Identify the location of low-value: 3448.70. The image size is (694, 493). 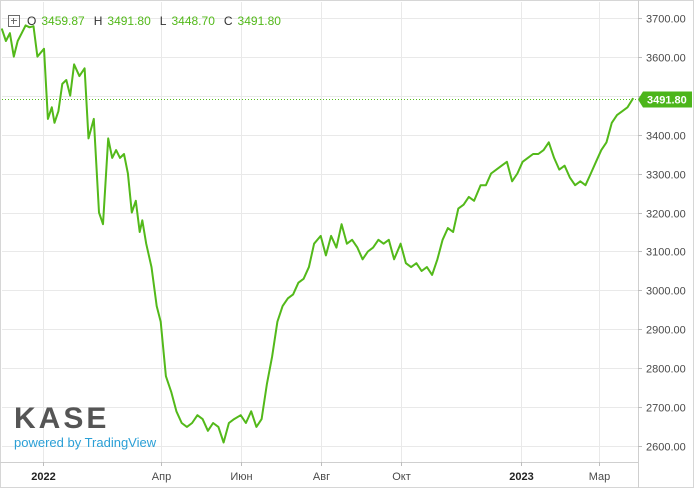
(193, 21).